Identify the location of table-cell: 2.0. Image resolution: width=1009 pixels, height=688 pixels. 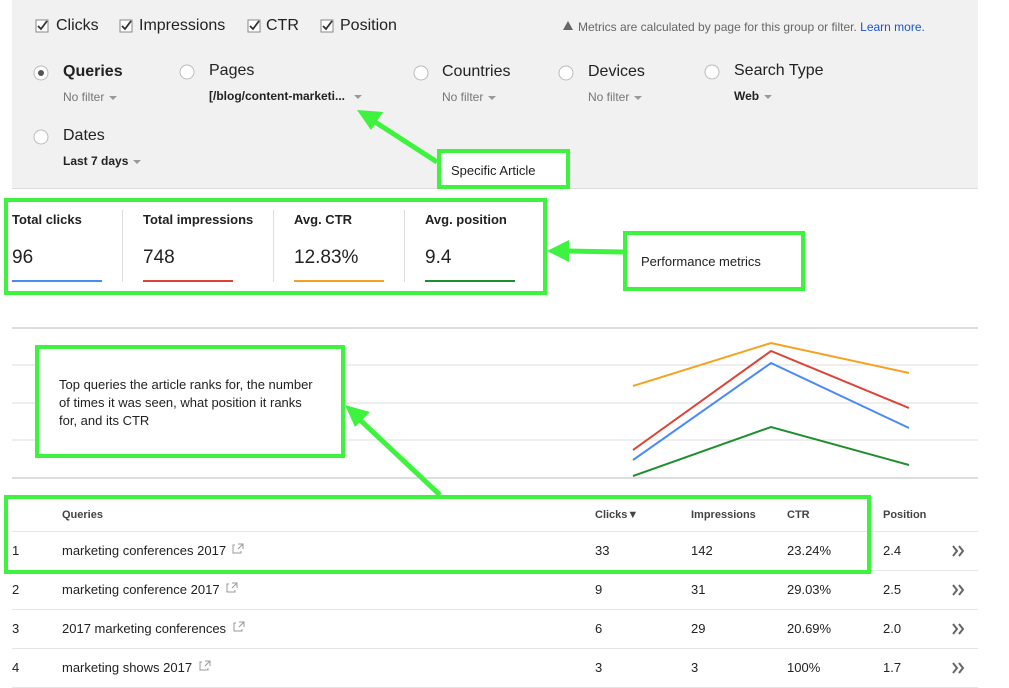
(892, 628).